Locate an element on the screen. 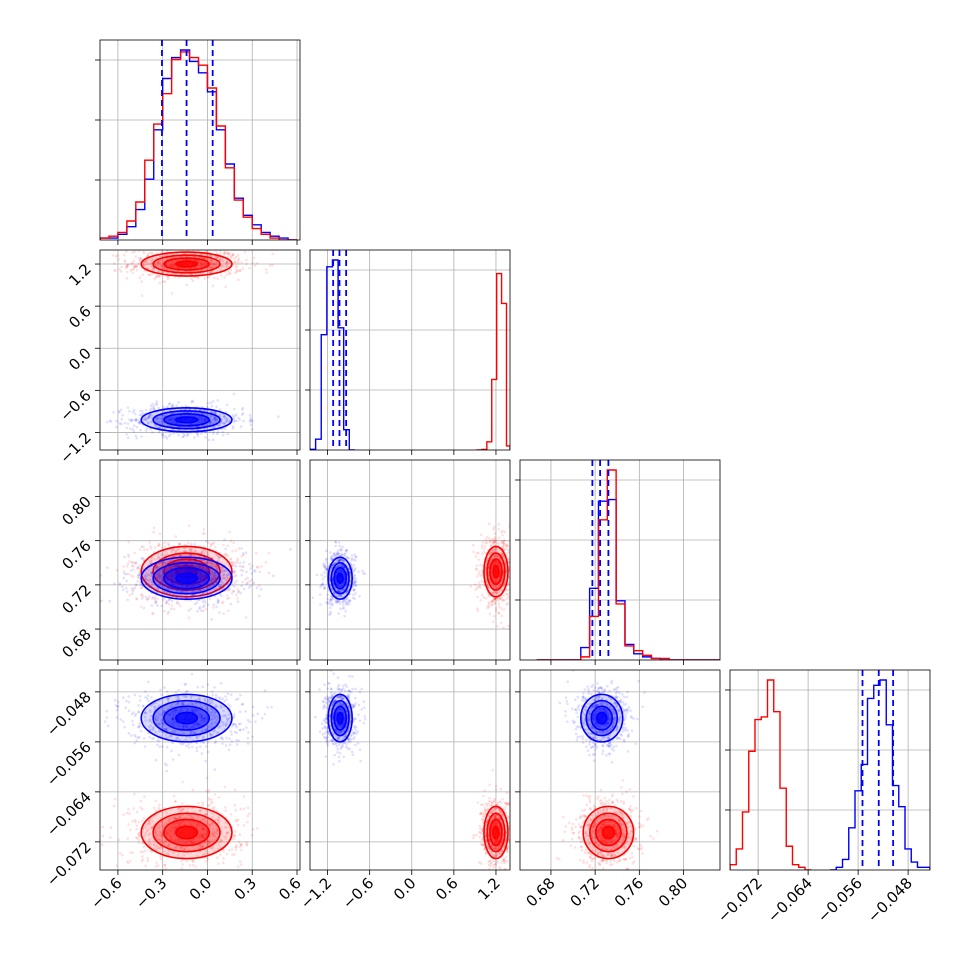 The width and height of the screenshot is (970, 970). y-tick-label: 0.68 is located at coordinates (76, 643).